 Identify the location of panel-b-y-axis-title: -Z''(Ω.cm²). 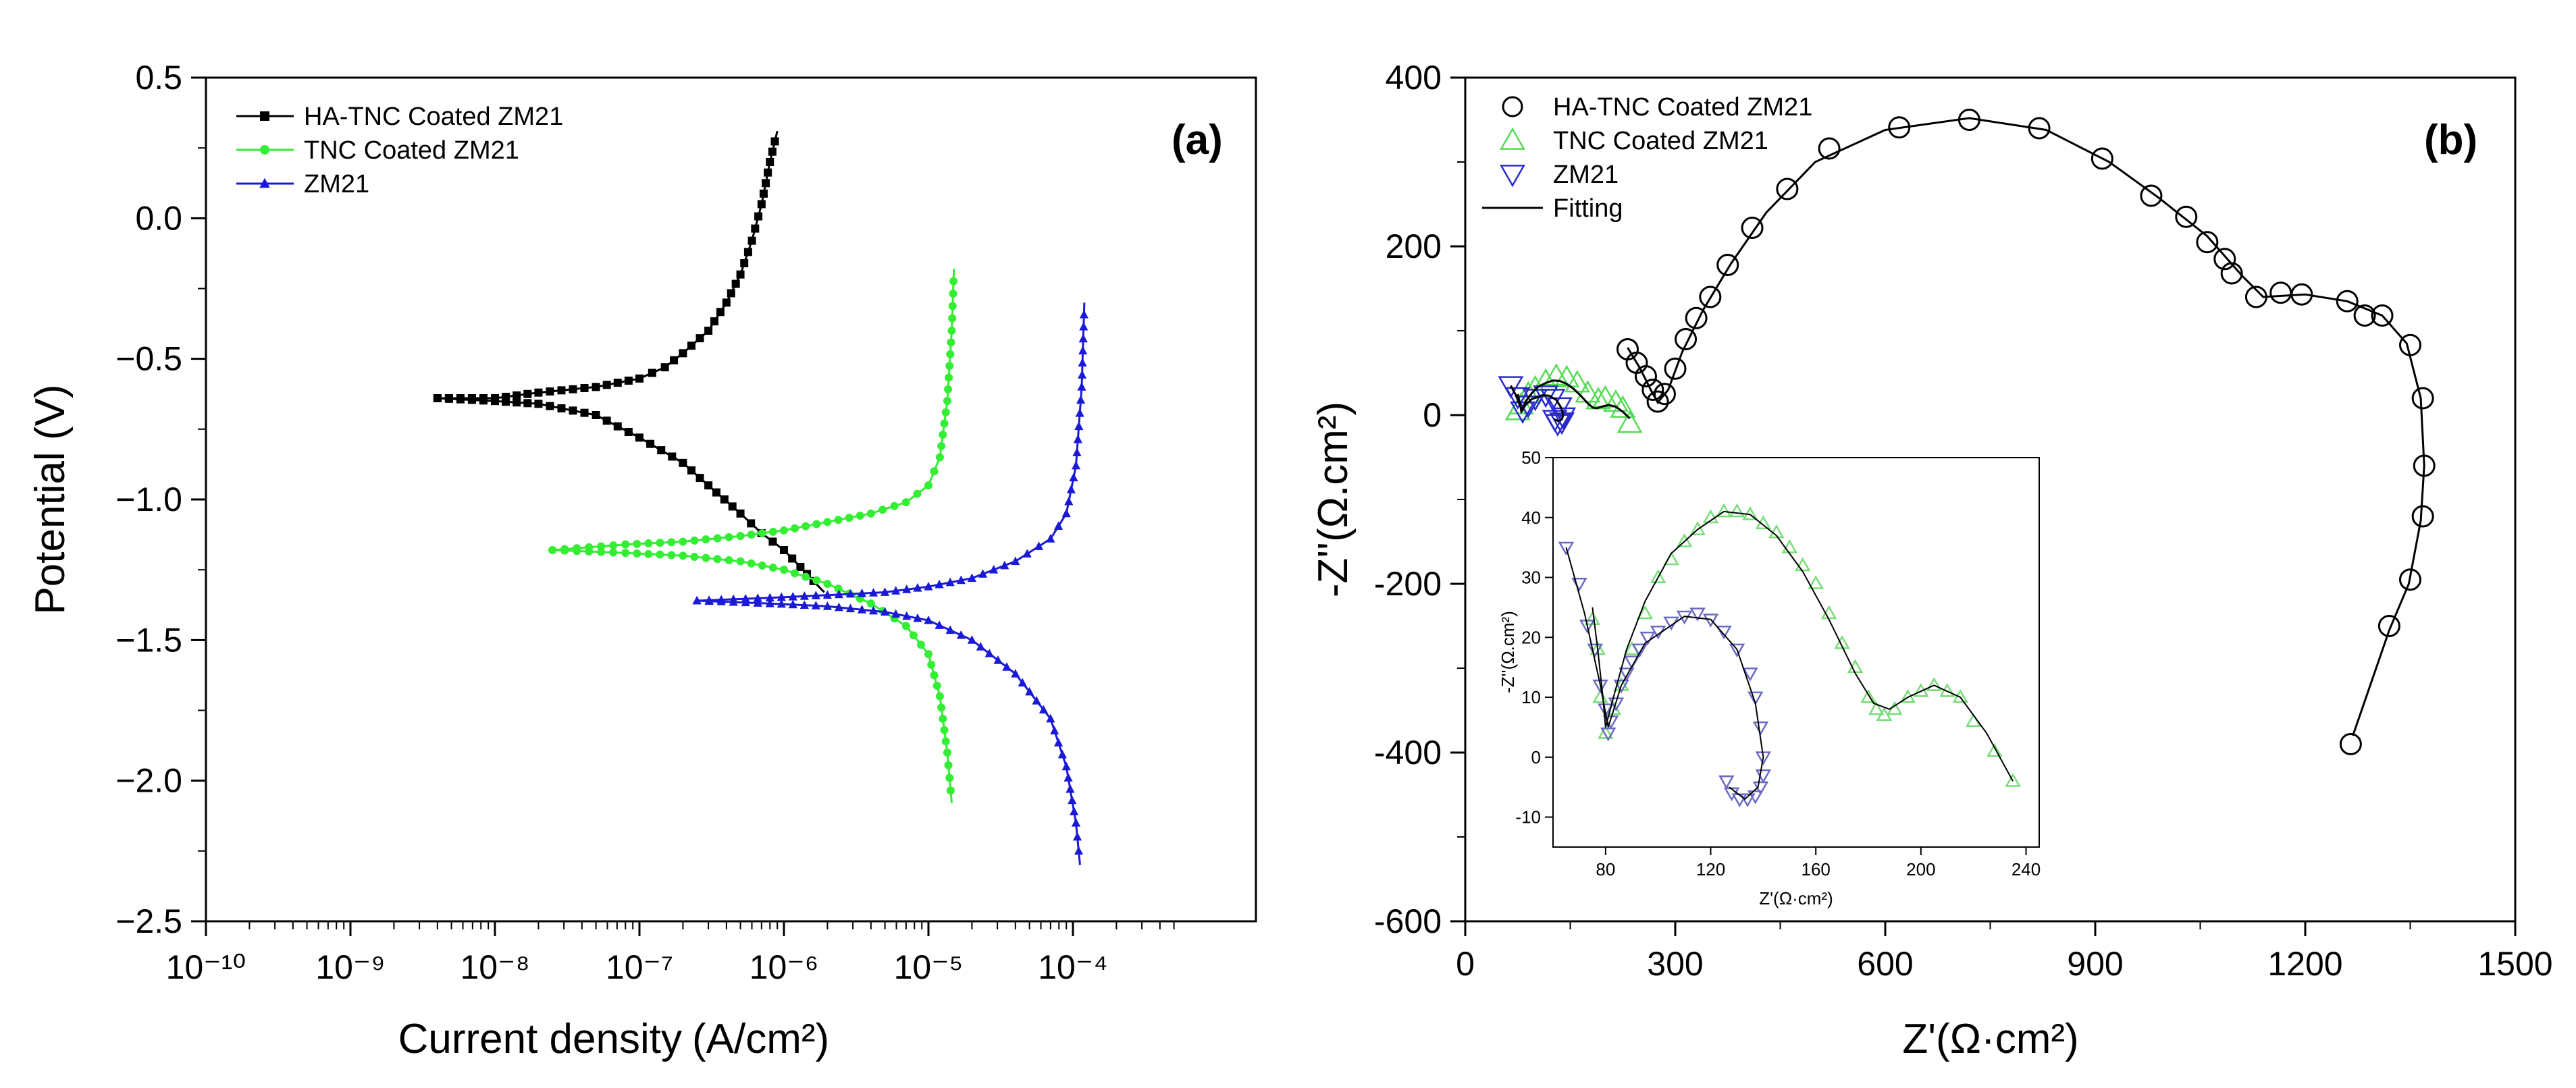
(1333, 500).